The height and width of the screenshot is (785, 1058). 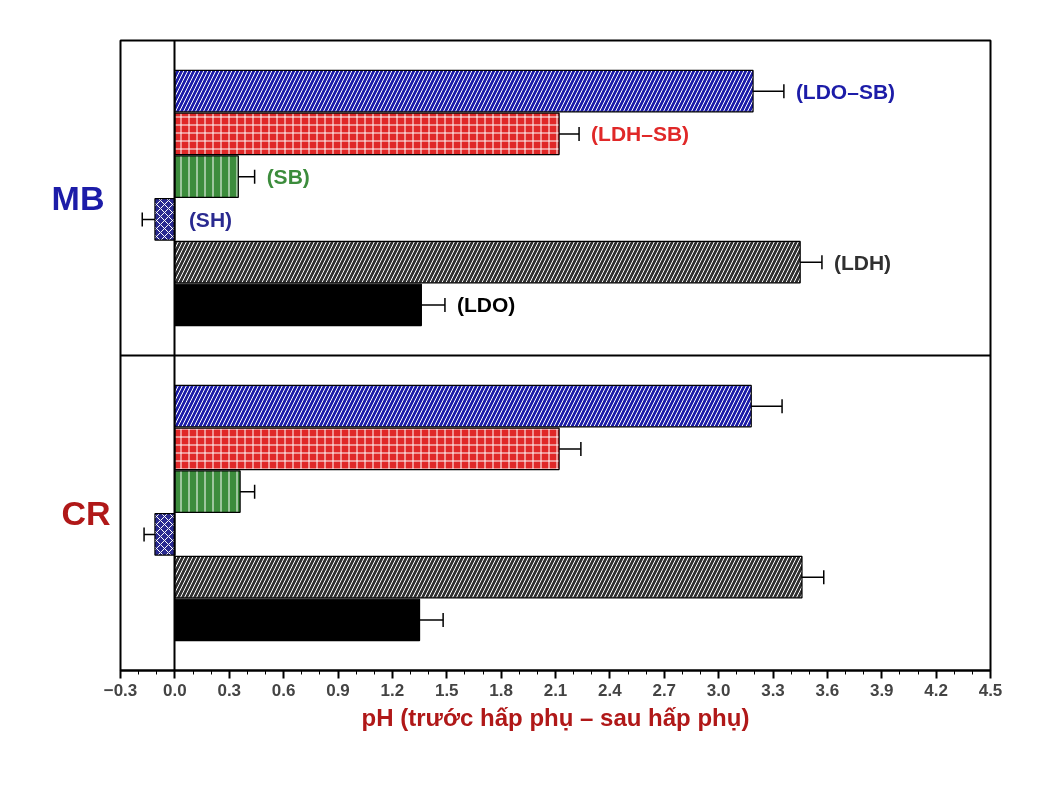 I want to click on series-label: (SH), so click(x=210, y=219).